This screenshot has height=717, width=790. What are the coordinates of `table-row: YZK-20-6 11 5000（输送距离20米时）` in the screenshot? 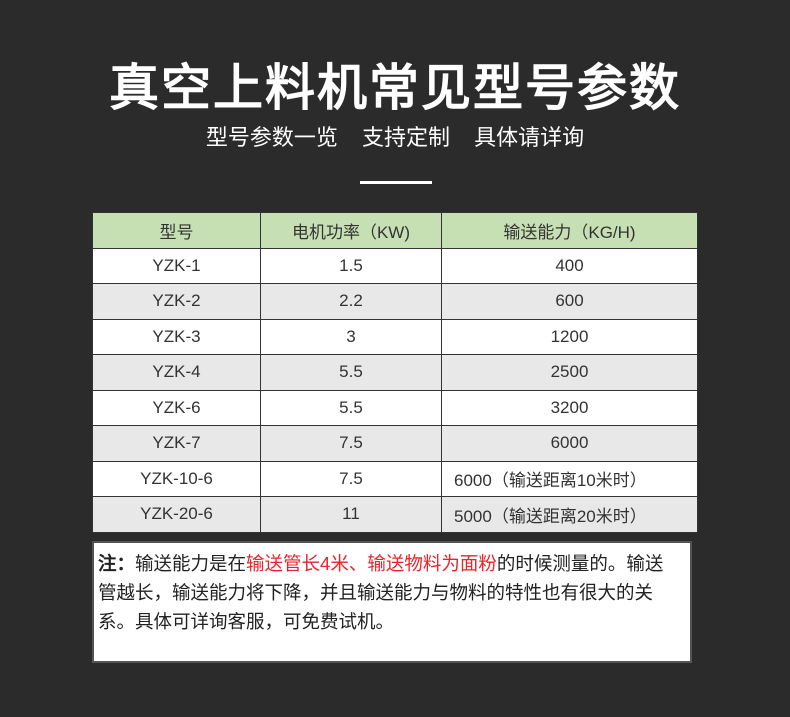 It's located at (395, 514).